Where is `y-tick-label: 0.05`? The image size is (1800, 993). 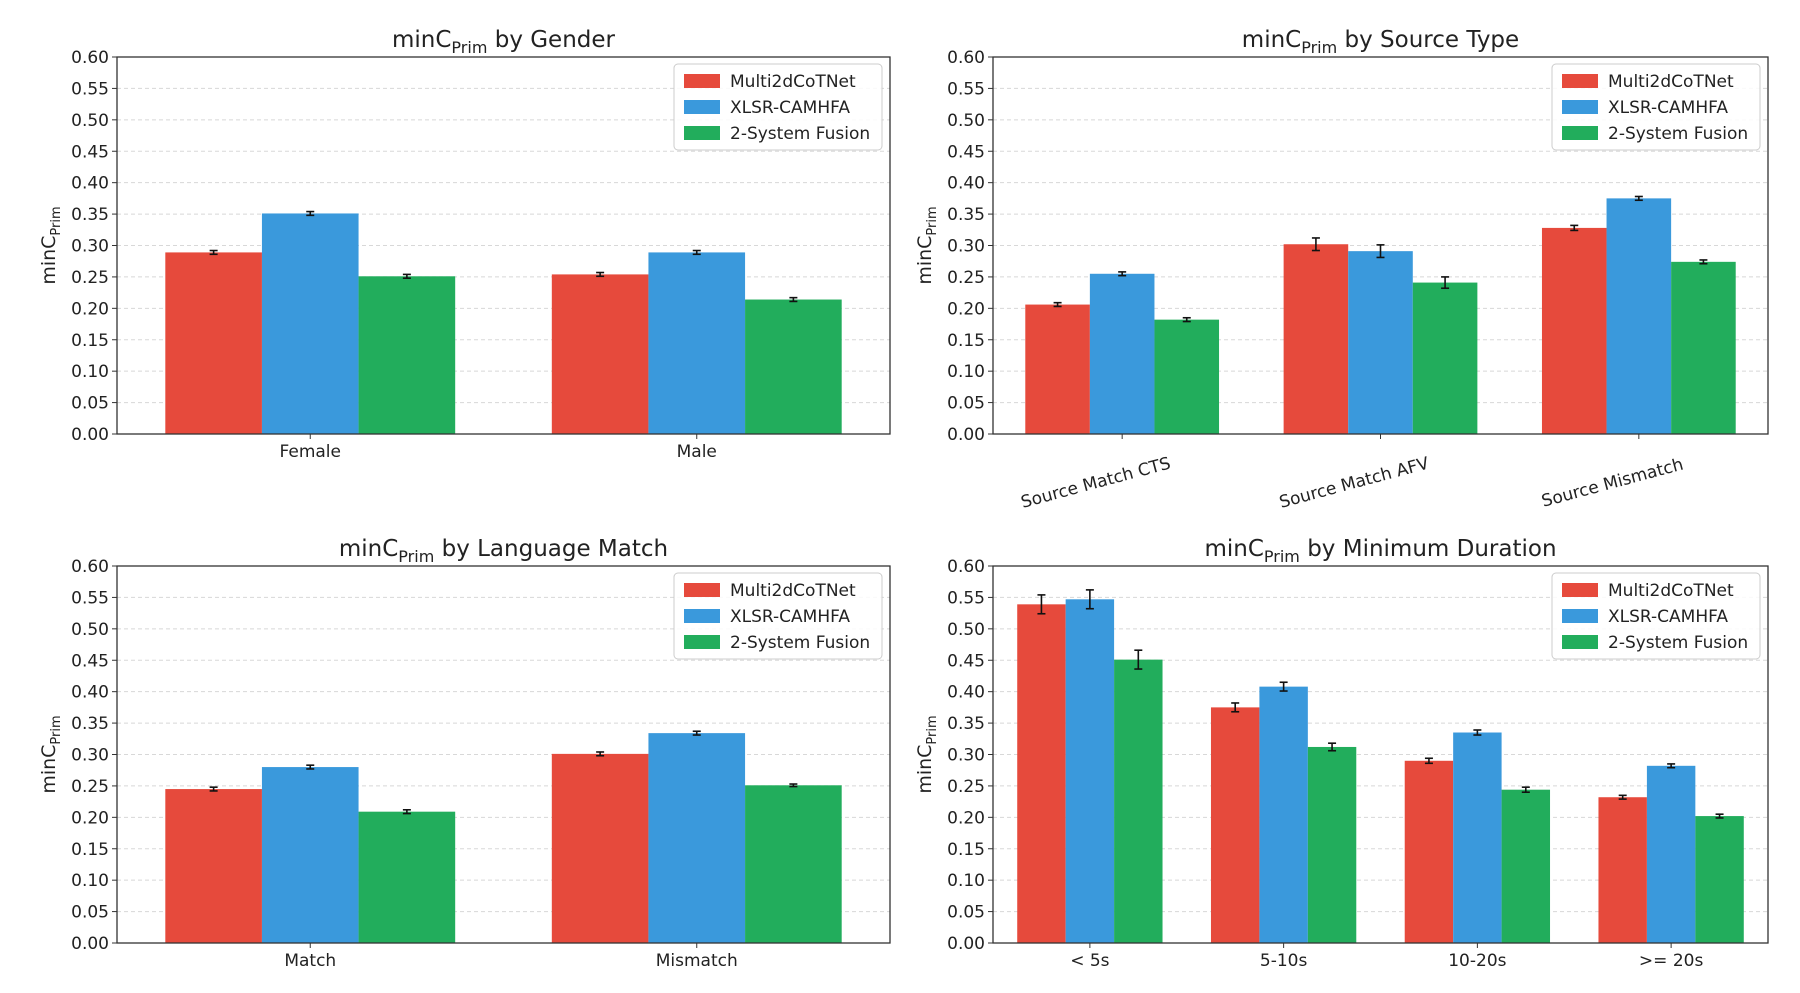
y-tick-label: 0.05 is located at coordinates (966, 404).